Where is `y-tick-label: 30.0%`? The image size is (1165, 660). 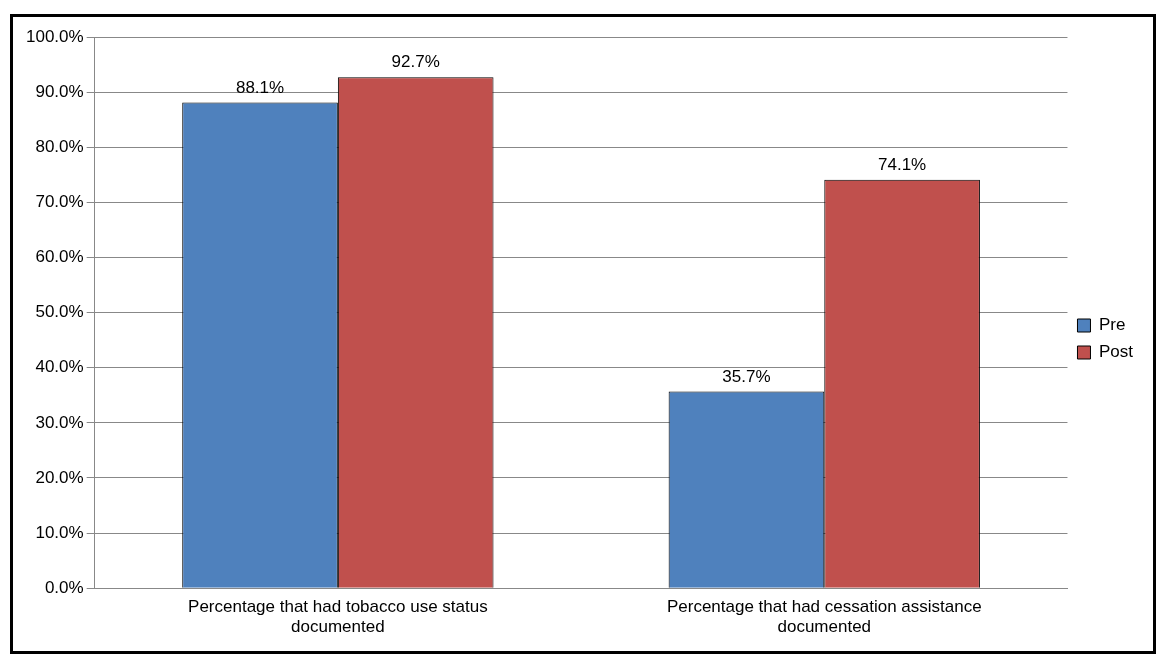 y-tick-label: 30.0% is located at coordinates (59, 422).